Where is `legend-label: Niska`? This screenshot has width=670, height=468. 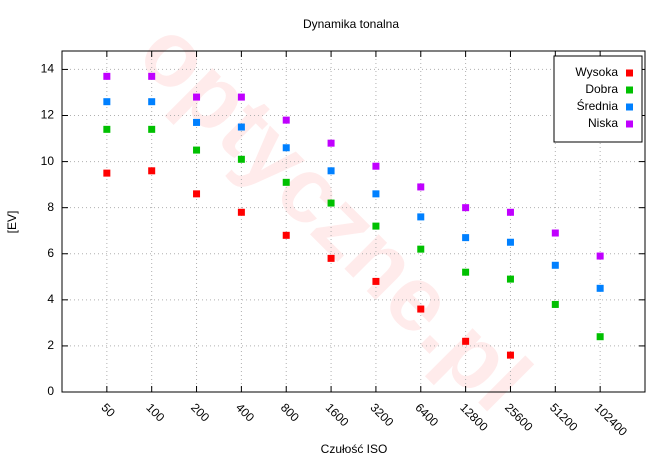 legend-label: Niska is located at coordinates (603, 123).